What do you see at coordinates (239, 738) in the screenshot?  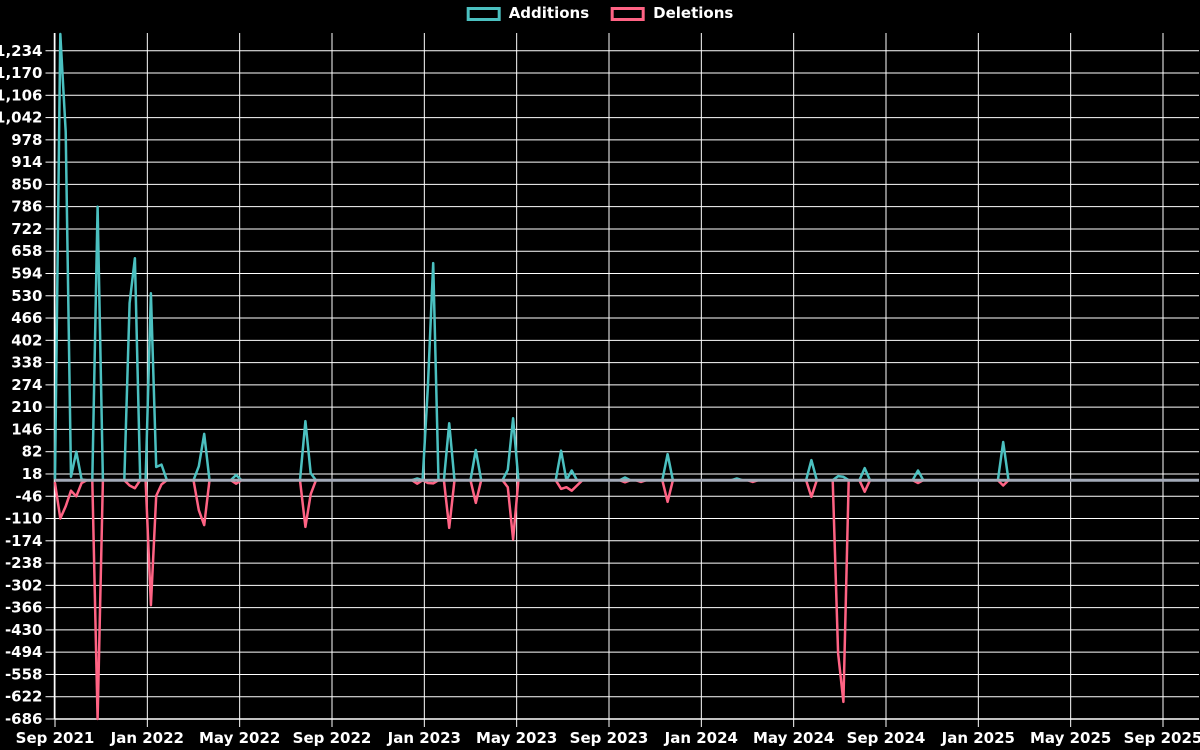 I see `x-axis-tick-label: May 2022` at bounding box center [239, 738].